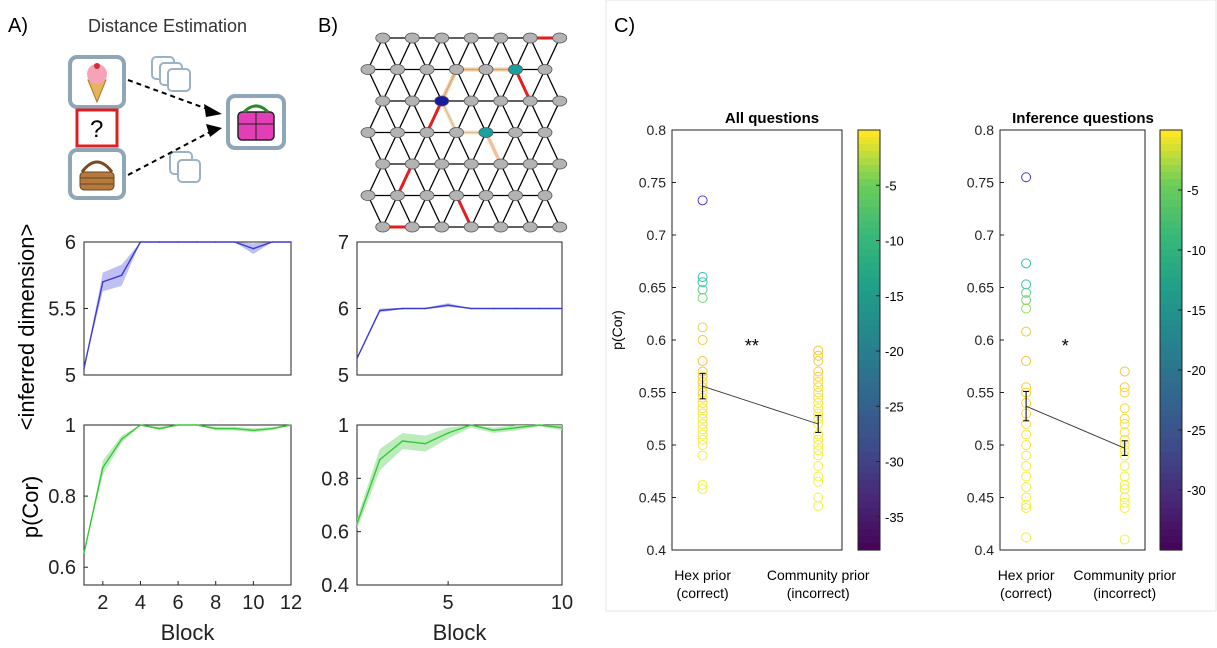 Image resolution: width=1217 pixels, height=648 pixels. Describe the element at coordinates (169, 127) in the screenshot. I see `dashed-arrows` at that location.